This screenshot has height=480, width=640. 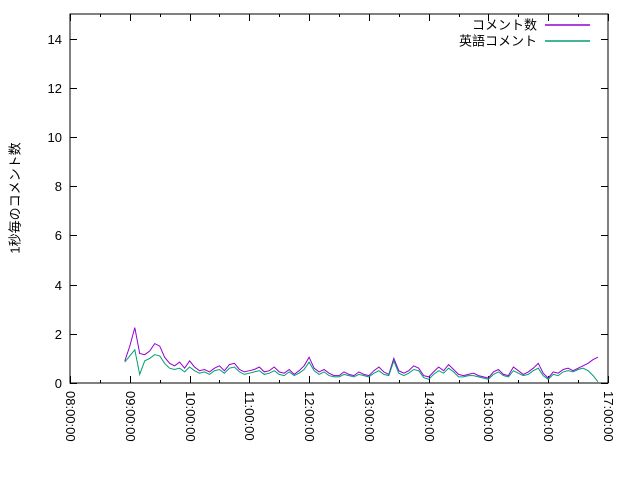 What do you see at coordinates (548, 416) in the screenshot?
I see `x-tick-label: 16:00:00` at bounding box center [548, 416].